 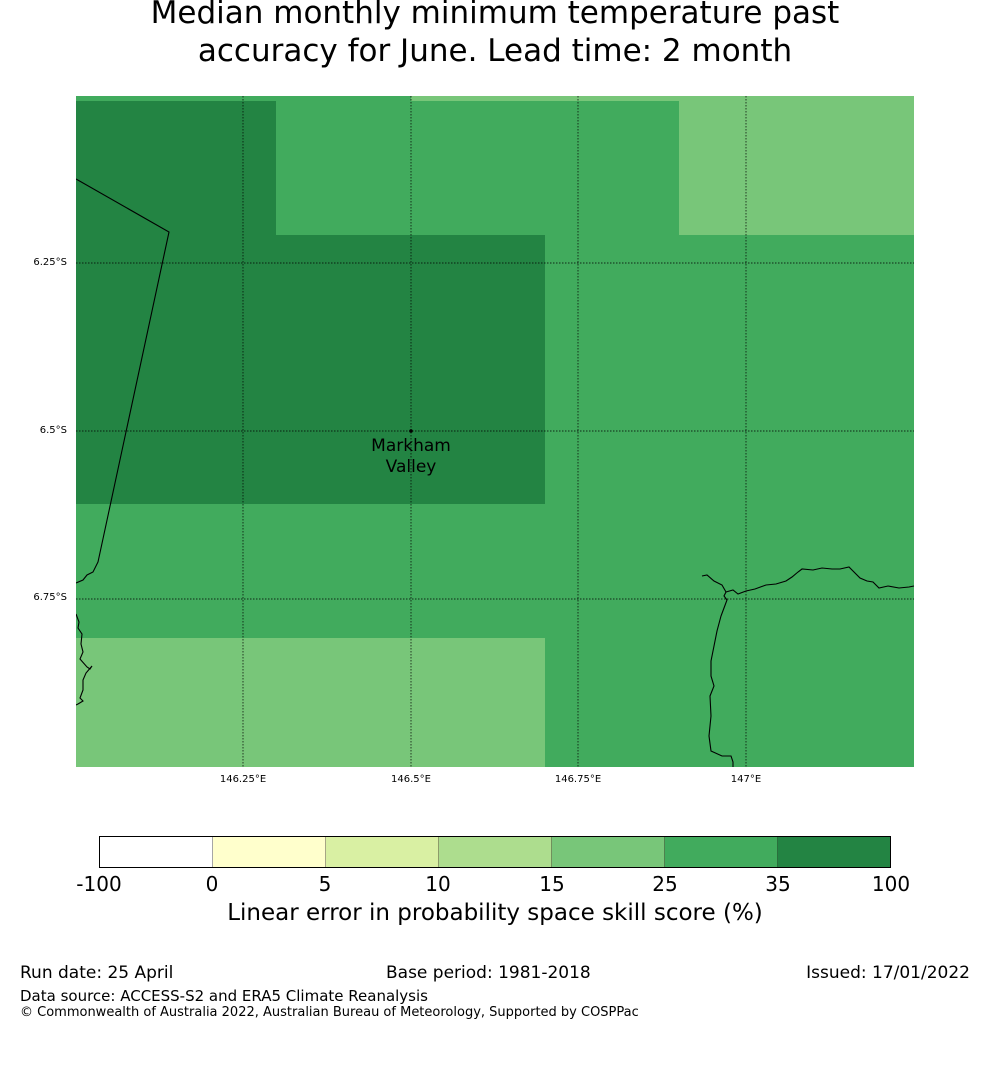 What do you see at coordinates (53, 430) in the screenshot?
I see `lat-label: 6.5°S` at bounding box center [53, 430].